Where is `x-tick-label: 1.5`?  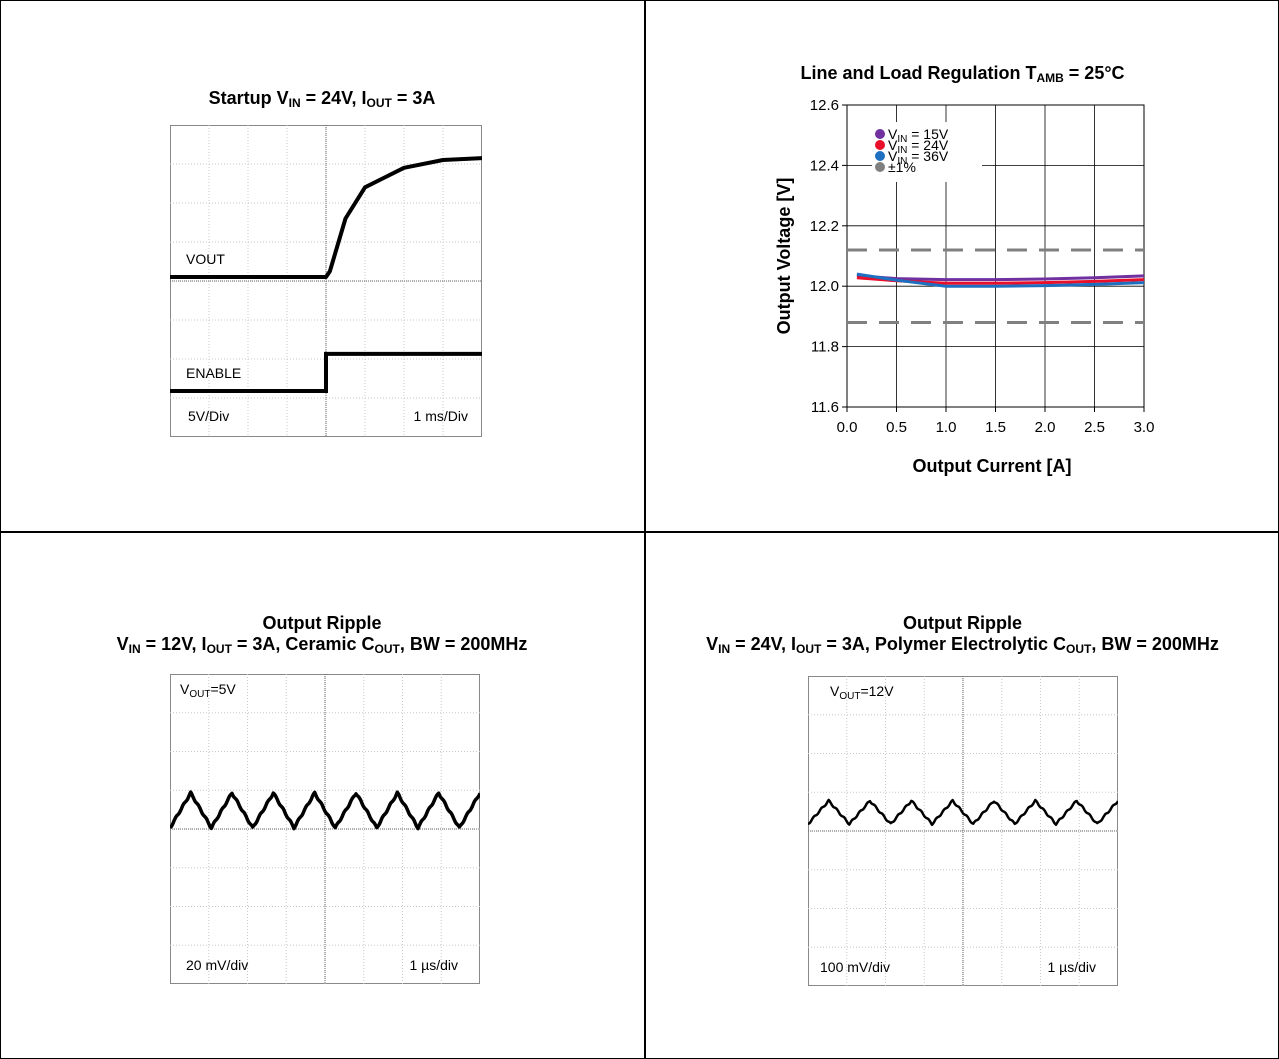
x-tick-label: 1.5 is located at coordinates (995, 427).